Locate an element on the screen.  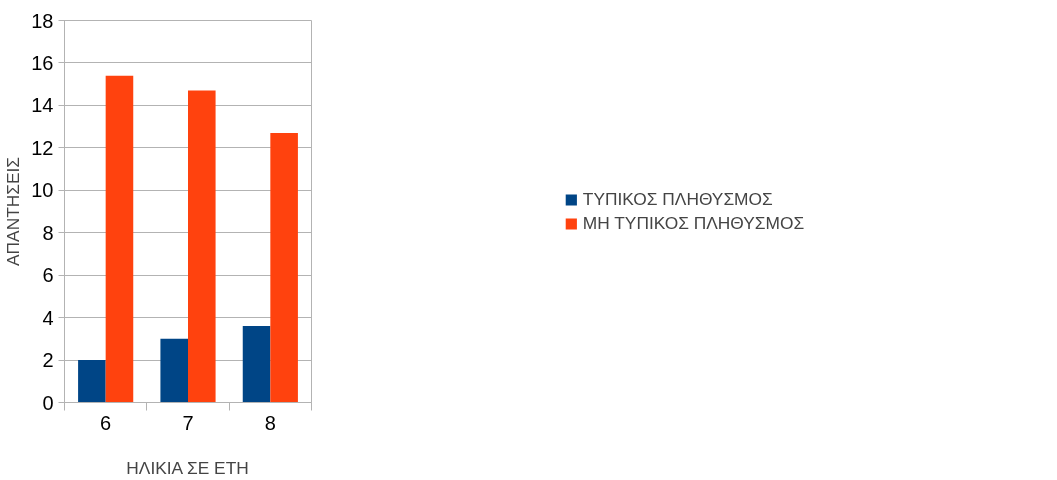
y-axis-title: ΑΠΑΝΤΗΣΕΙΣ is located at coordinates (13, 211).